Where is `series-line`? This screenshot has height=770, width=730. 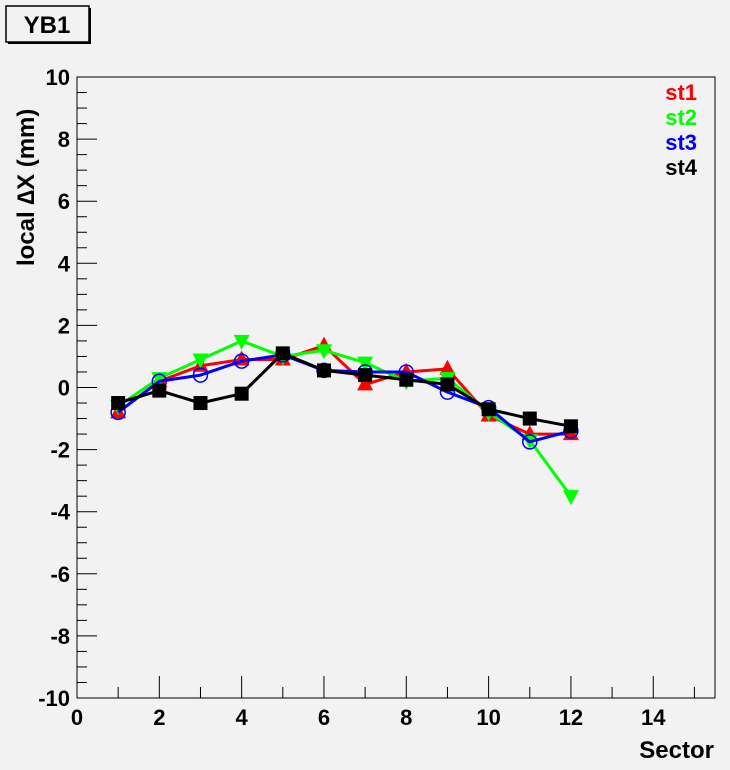
series-line is located at coordinates (345, 418).